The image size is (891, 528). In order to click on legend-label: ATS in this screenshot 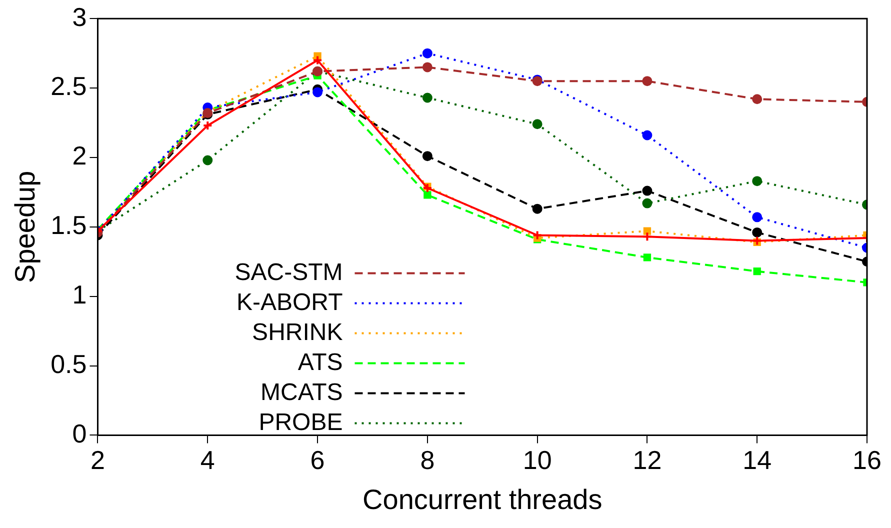, I will do `click(320, 362)`.